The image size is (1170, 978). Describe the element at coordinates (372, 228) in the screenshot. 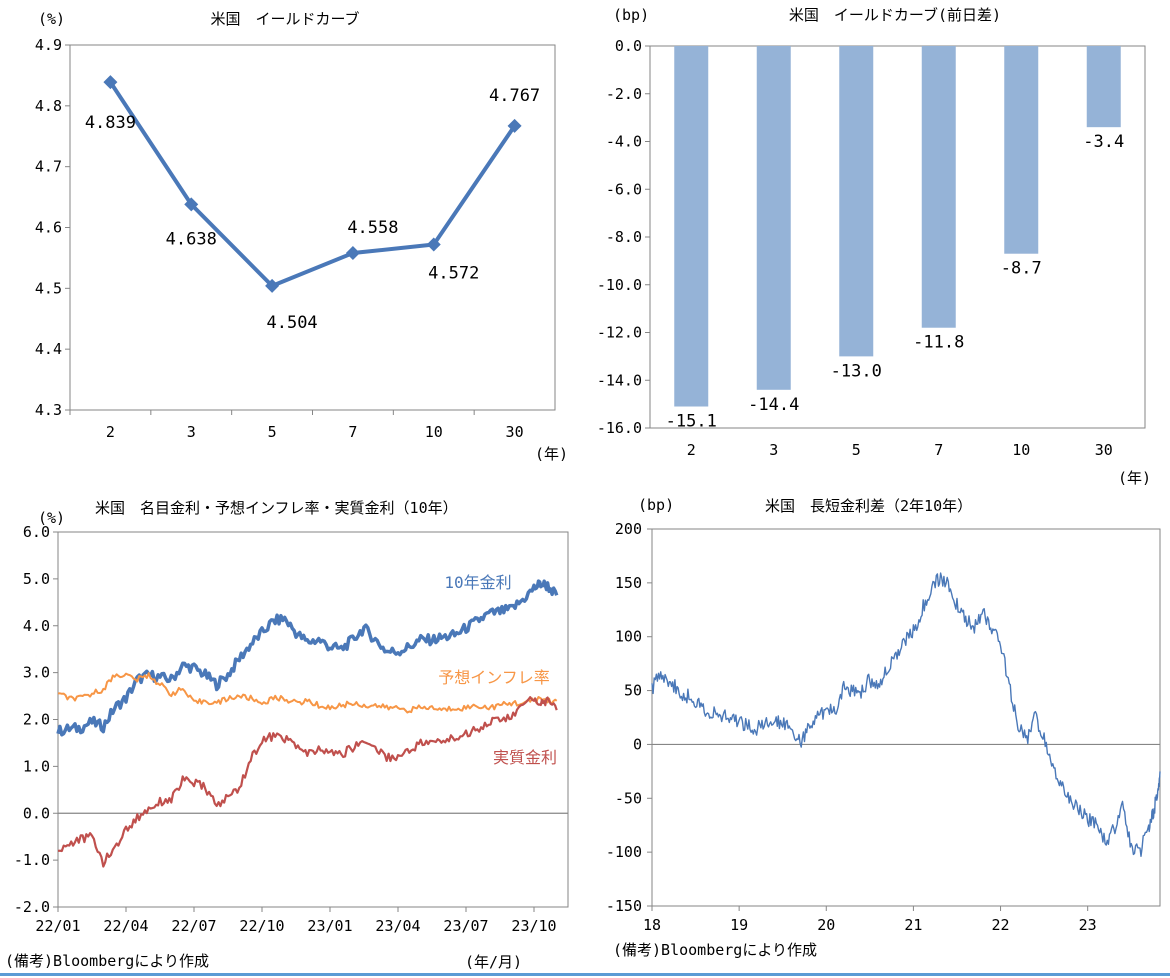

I see `data-label: 4.558` at that location.